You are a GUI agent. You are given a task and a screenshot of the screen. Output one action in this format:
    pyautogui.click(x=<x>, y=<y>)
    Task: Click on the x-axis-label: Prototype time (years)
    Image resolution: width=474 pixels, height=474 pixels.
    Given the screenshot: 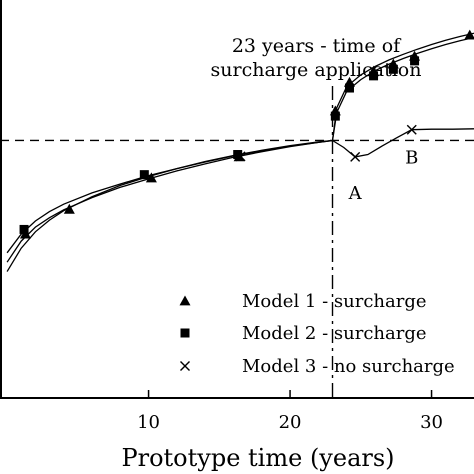 What is the action you would take?
    pyautogui.click(x=257, y=458)
    